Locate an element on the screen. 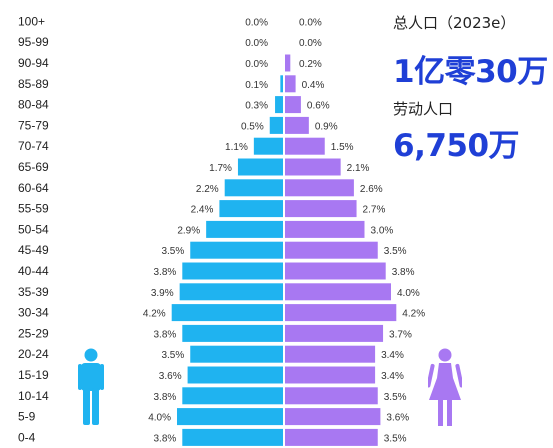 The image size is (553, 448). age-group-label: 50-54 is located at coordinates (33, 229).